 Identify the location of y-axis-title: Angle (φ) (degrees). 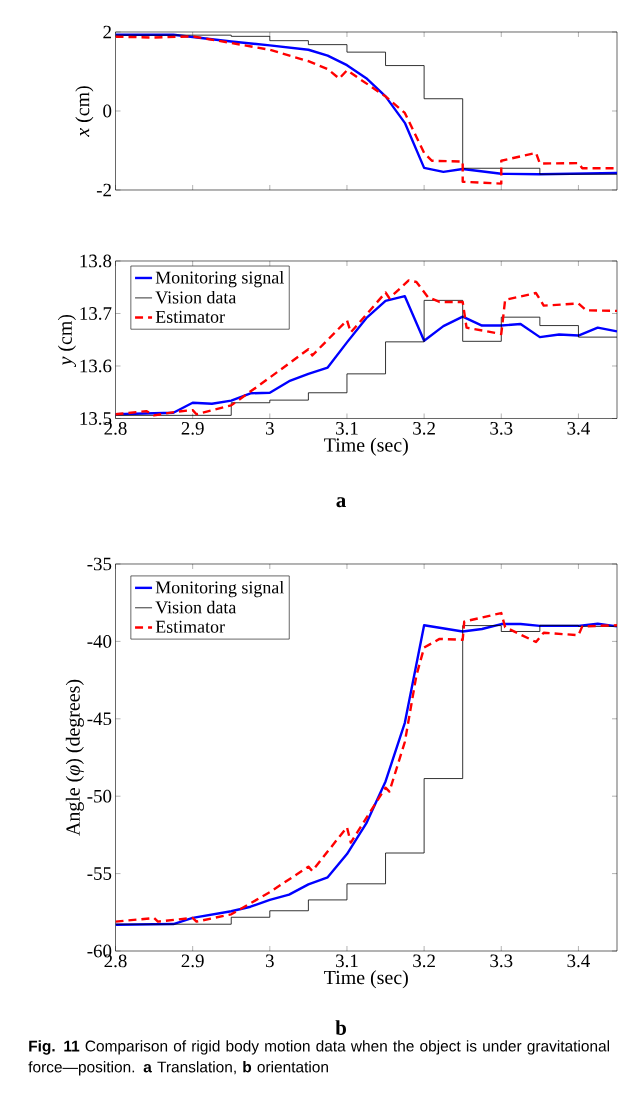
(74, 757).